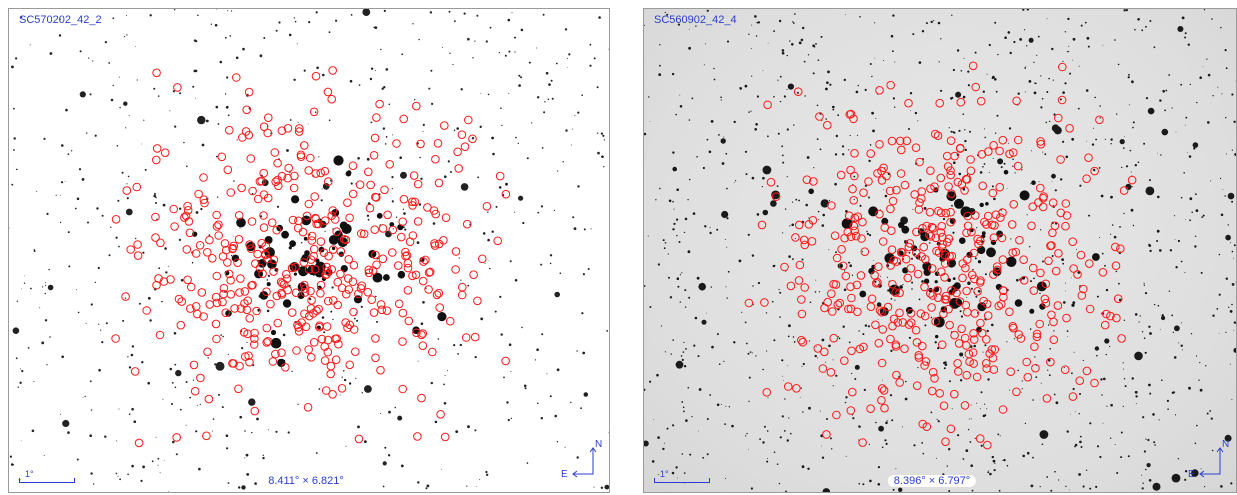  Describe the element at coordinates (578, 460) in the screenshot. I see `compass-icon: N E` at that location.